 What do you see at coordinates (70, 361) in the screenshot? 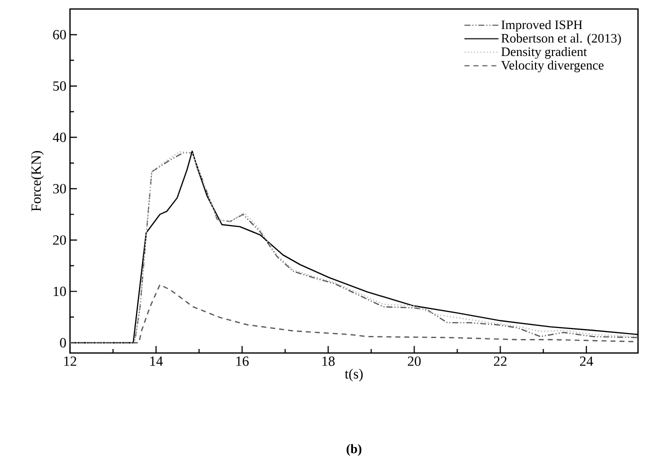
I see `x-tick-label: 12` at bounding box center [70, 361].